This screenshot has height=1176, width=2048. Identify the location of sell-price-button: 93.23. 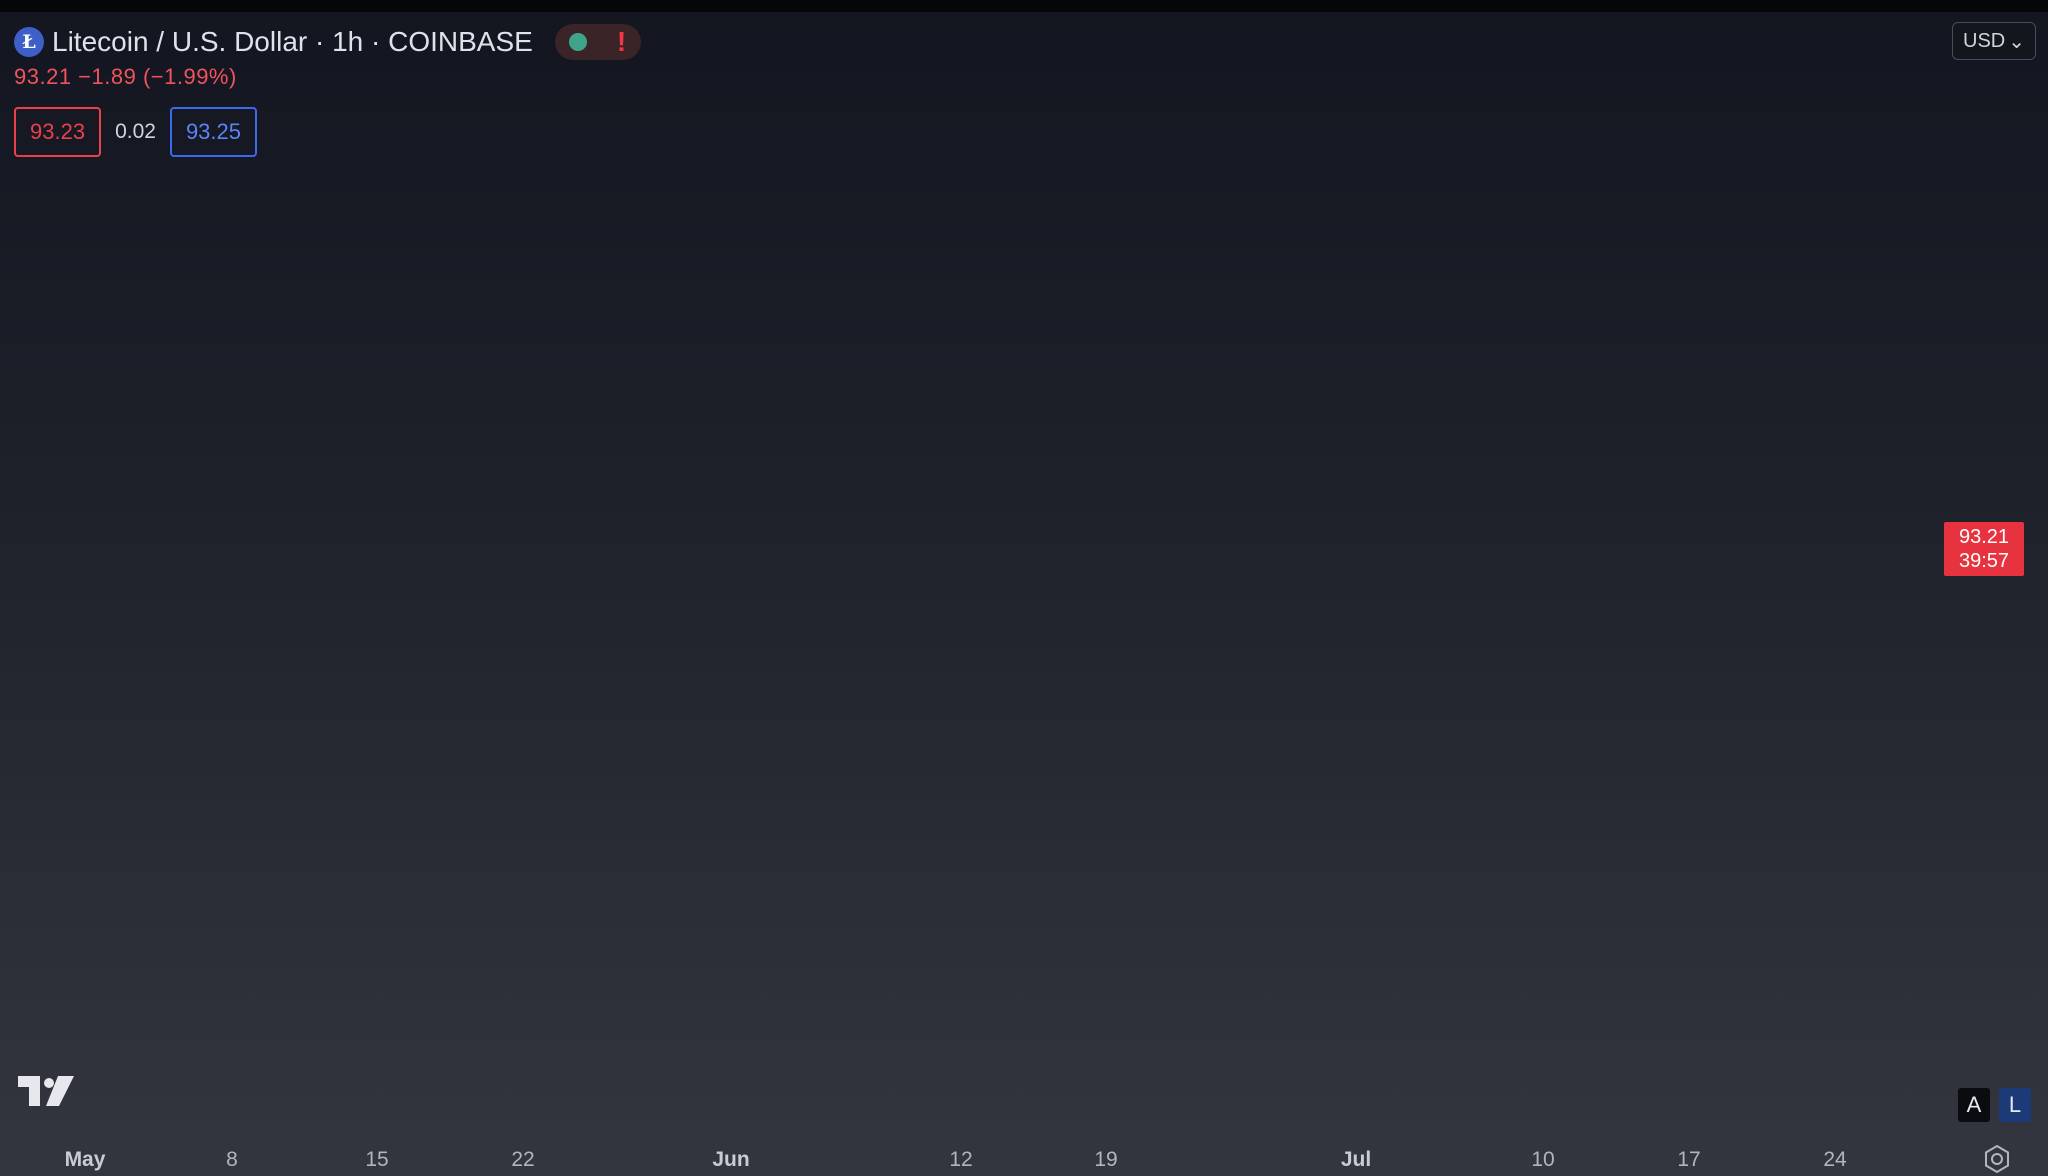
(58, 132).